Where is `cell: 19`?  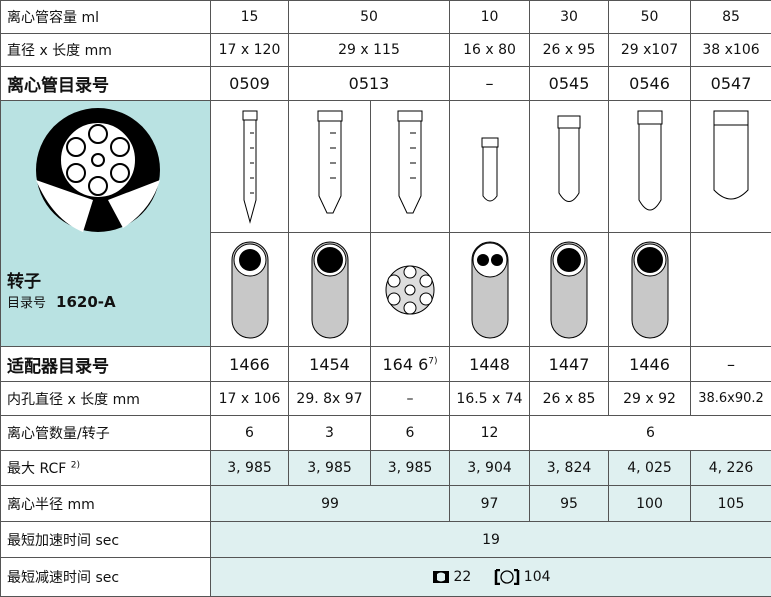 cell: 19 is located at coordinates (491, 540).